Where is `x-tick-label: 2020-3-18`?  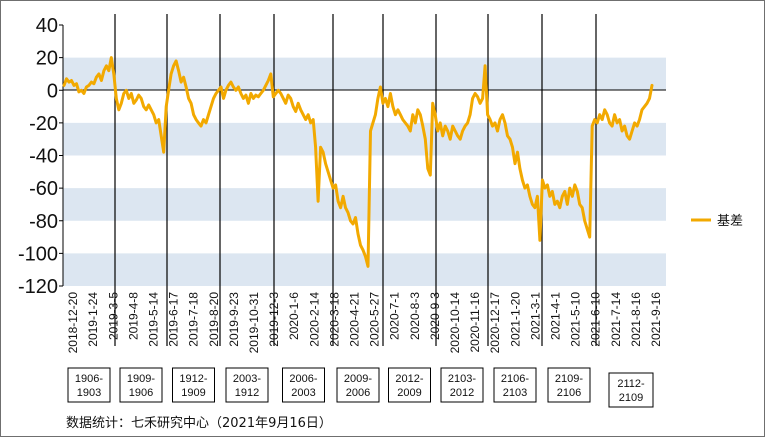 x-tick-label: 2020-3-18 is located at coordinates (334, 319).